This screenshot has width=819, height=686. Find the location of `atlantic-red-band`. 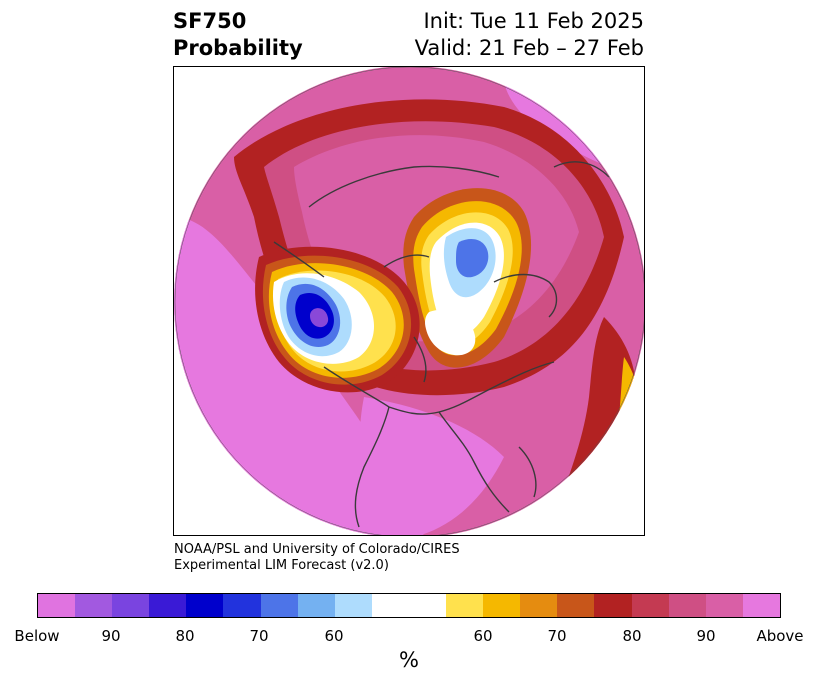

atlantic-red-band is located at coordinates (595, 417).